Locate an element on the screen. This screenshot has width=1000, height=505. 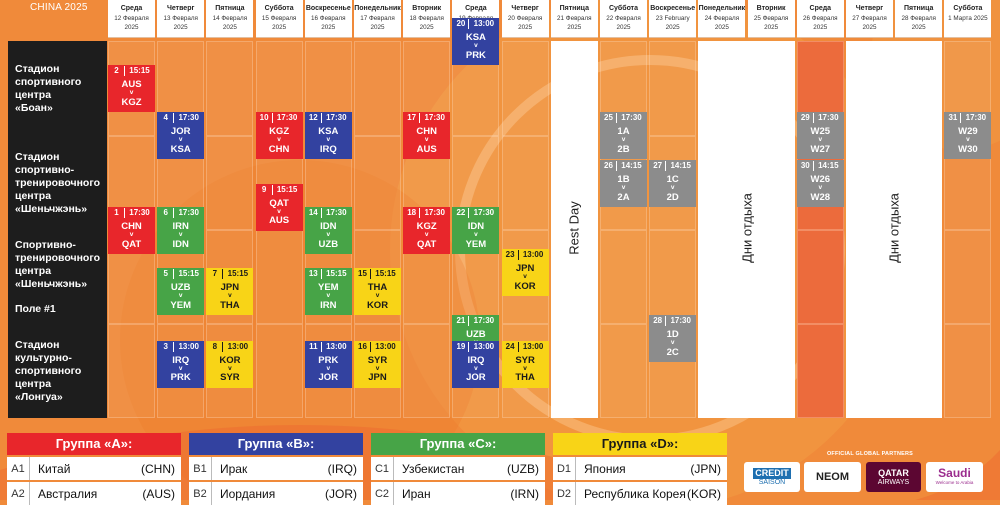
away-team: QAT is located at coordinates (131, 244).